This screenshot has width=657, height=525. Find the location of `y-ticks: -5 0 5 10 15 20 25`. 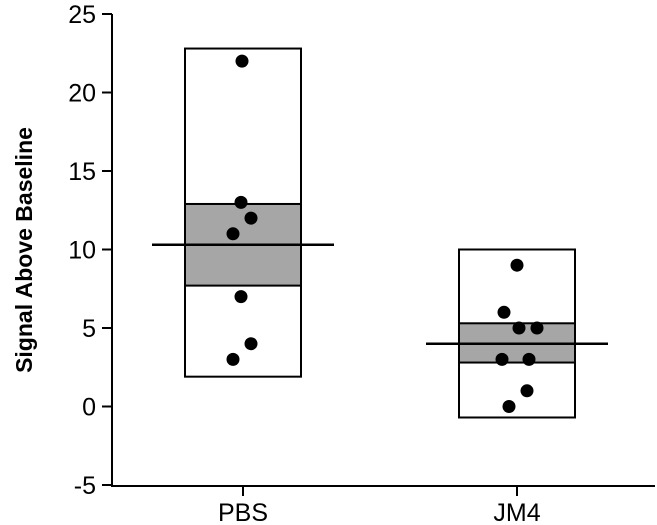

y-ticks: -5 0 5 10 15 20 25 is located at coordinates (90, 250).